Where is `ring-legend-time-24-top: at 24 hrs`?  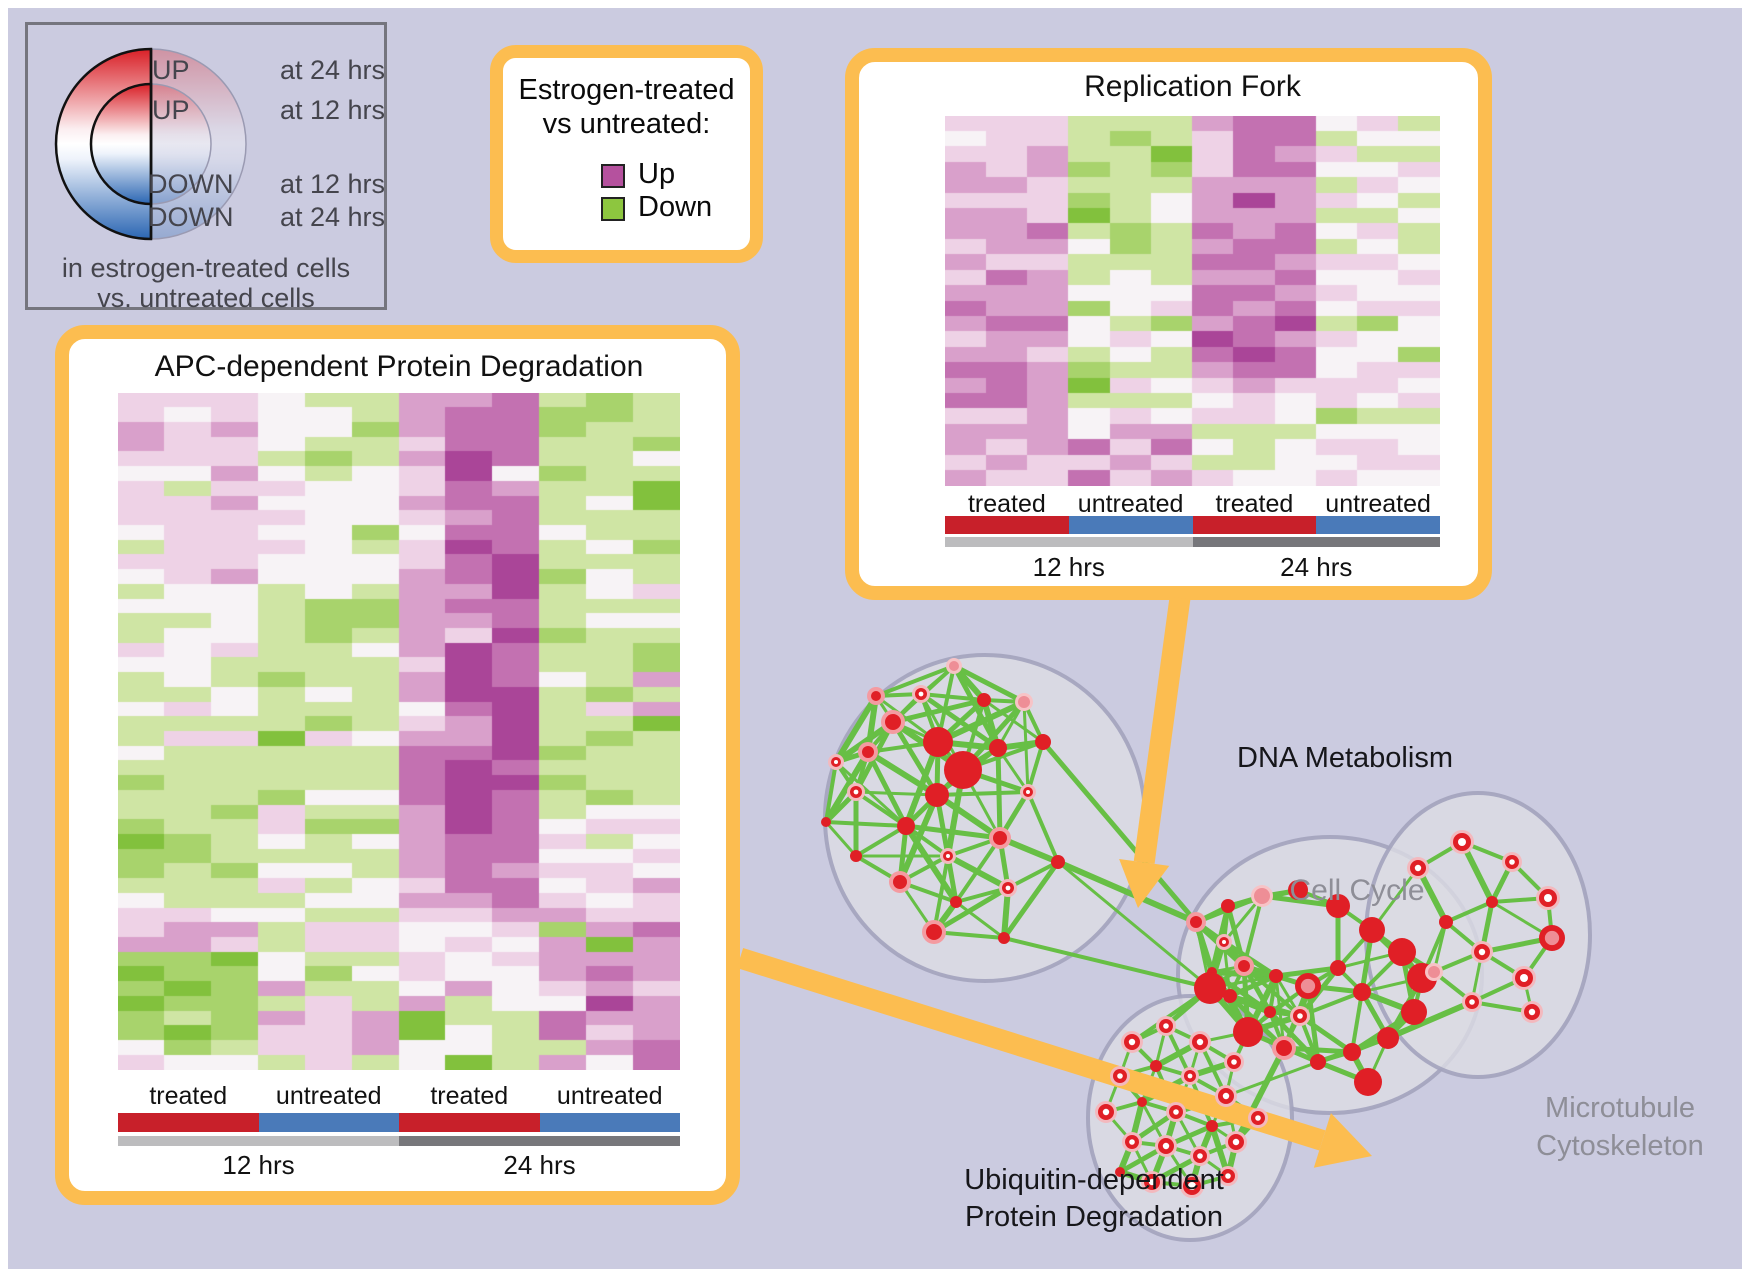
ring-legend-time-24-top: at 24 hrs is located at coordinates (332, 70).